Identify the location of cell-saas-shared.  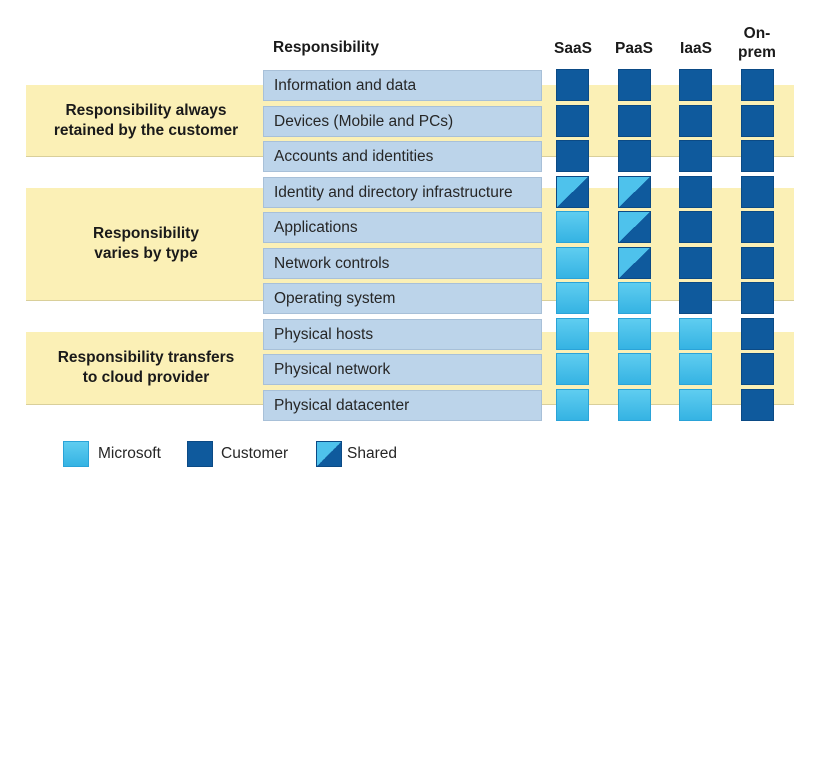
(572, 192).